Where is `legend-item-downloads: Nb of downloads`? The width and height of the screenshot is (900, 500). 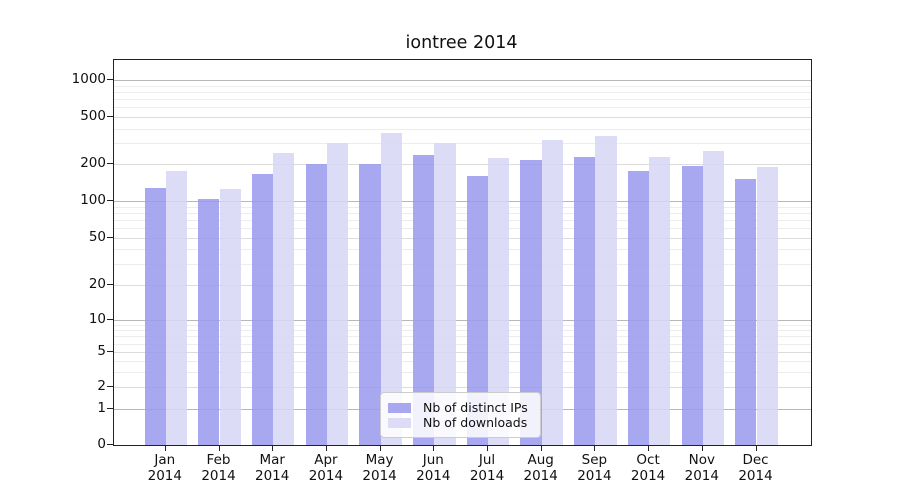 legend-item-downloads: Nb of downloads is located at coordinates (460, 422).